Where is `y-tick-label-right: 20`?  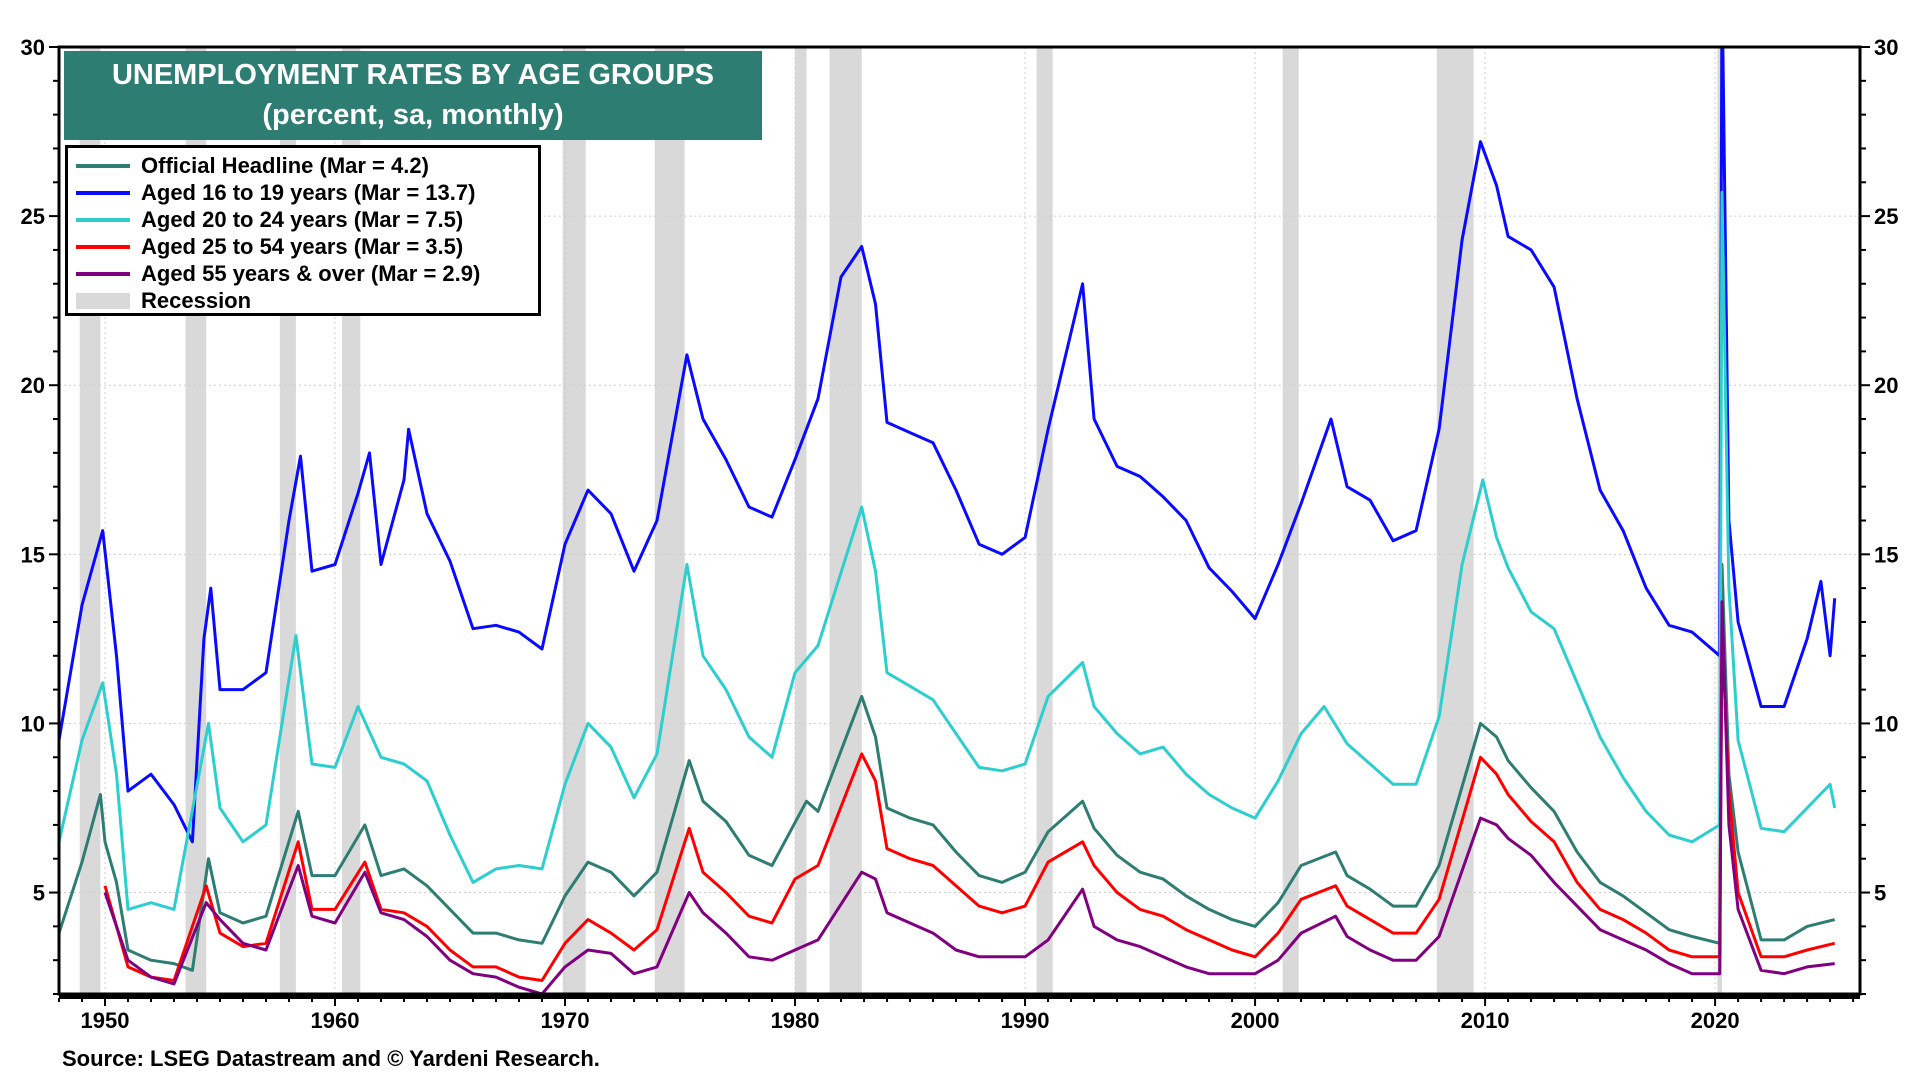
y-tick-label-right: 20 is located at coordinates (1886, 385).